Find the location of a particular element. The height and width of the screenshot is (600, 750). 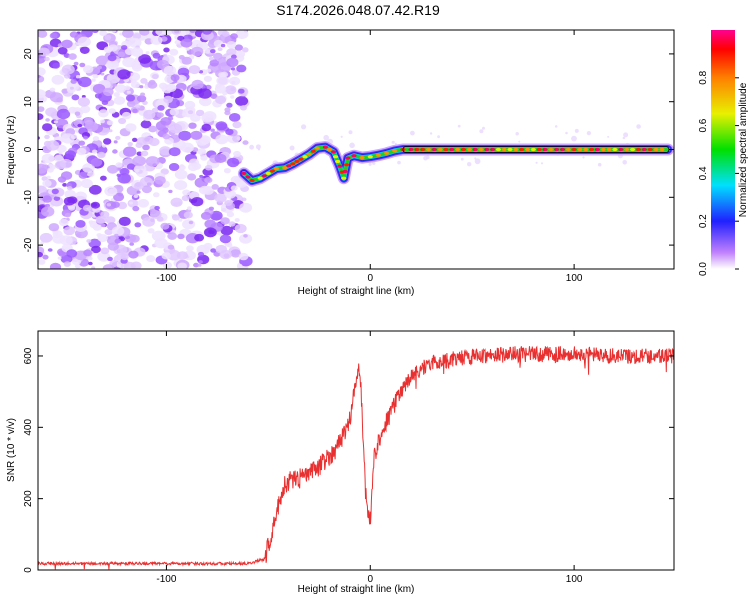

snr-y-label: SNR (10 * v/v) is located at coordinates (11, 450).